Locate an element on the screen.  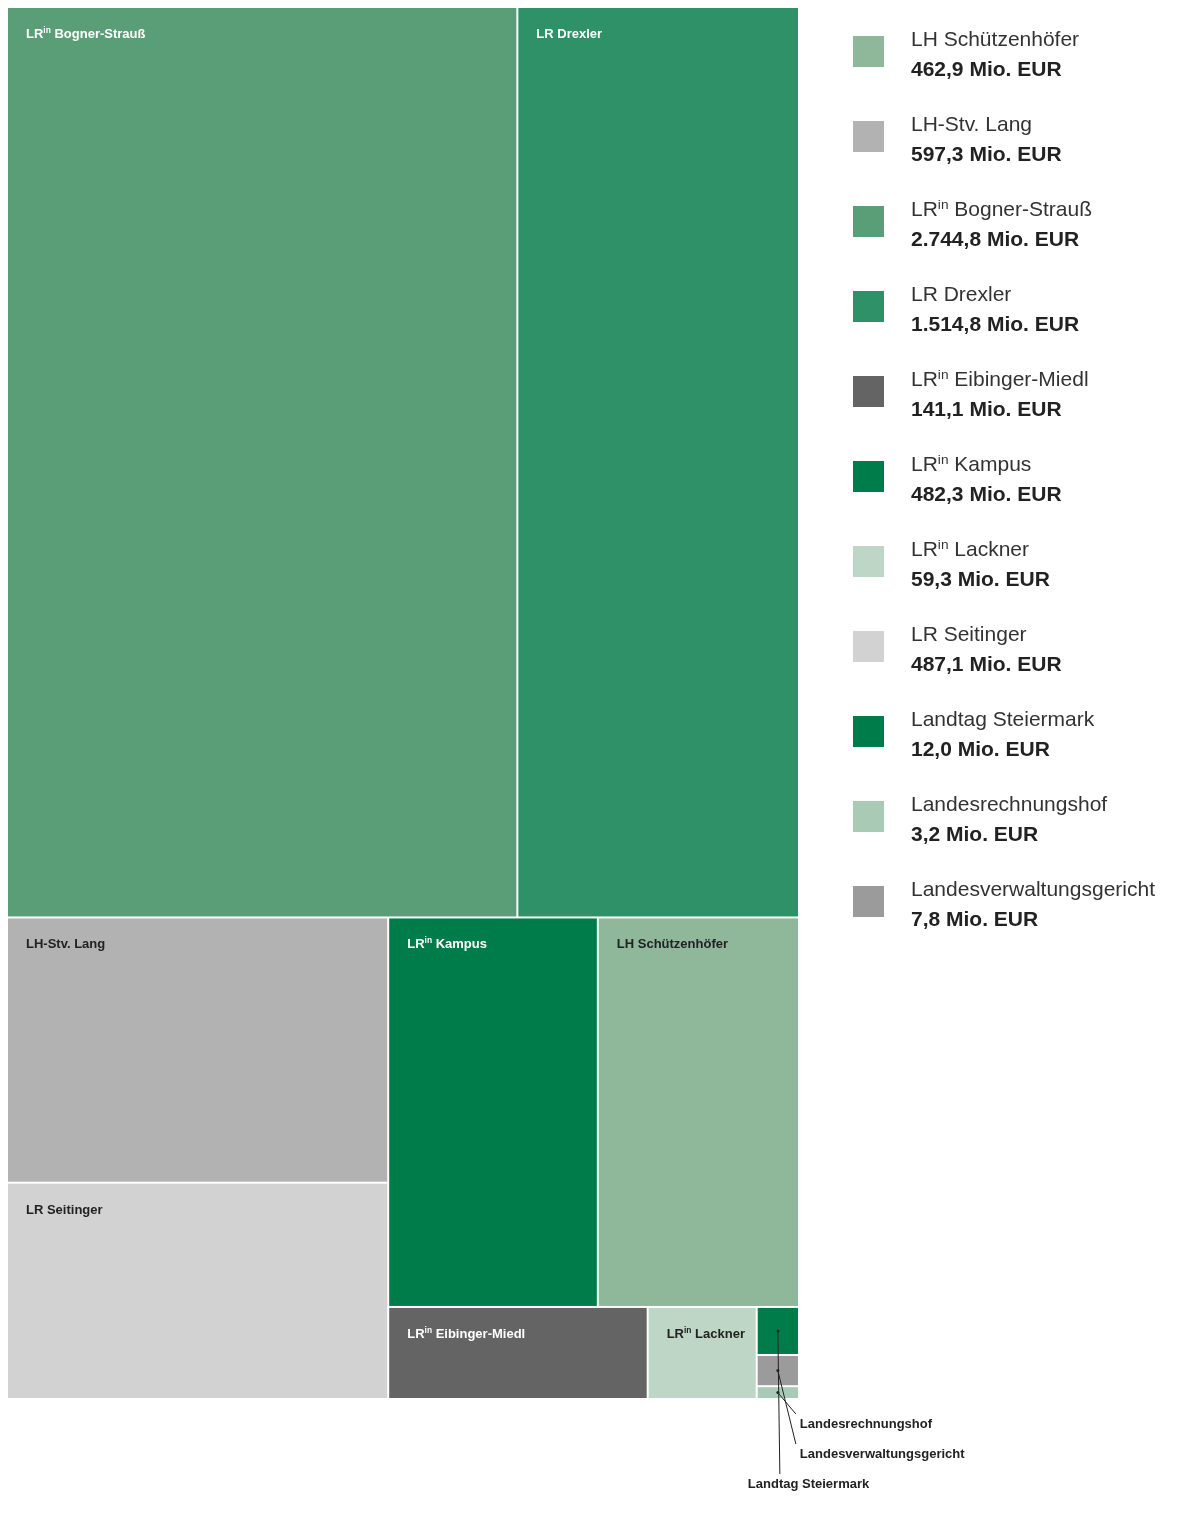
data-label: 1.514,8 Mio. EUR is located at coordinates (995, 323).